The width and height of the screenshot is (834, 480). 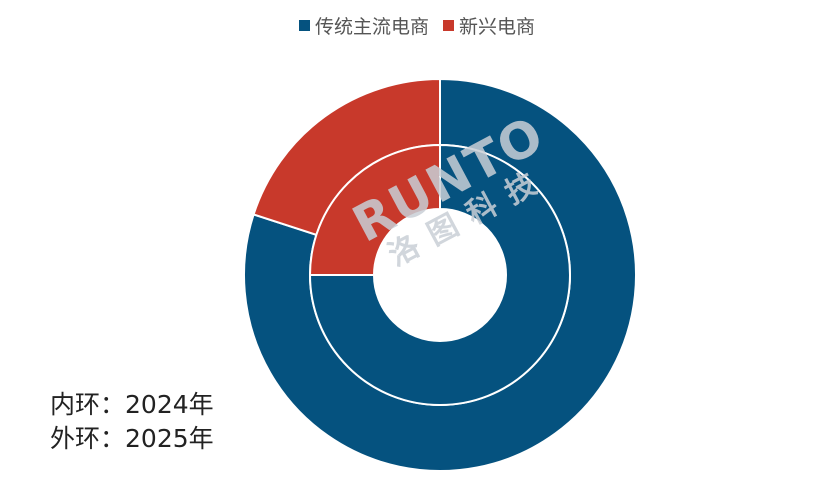 What do you see at coordinates (371, 27) in the screenshot?
I see `legend-label-traditional: 传统主流电商` at bounding box center [371, 27].